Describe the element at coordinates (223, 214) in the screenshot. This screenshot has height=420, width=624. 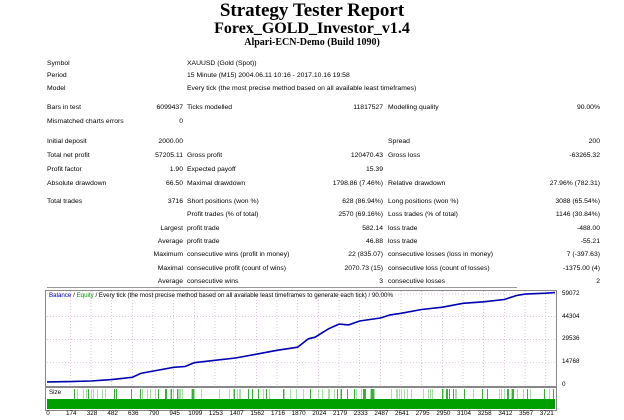
I see `label-2: Profit trades (% of total)` at that location.